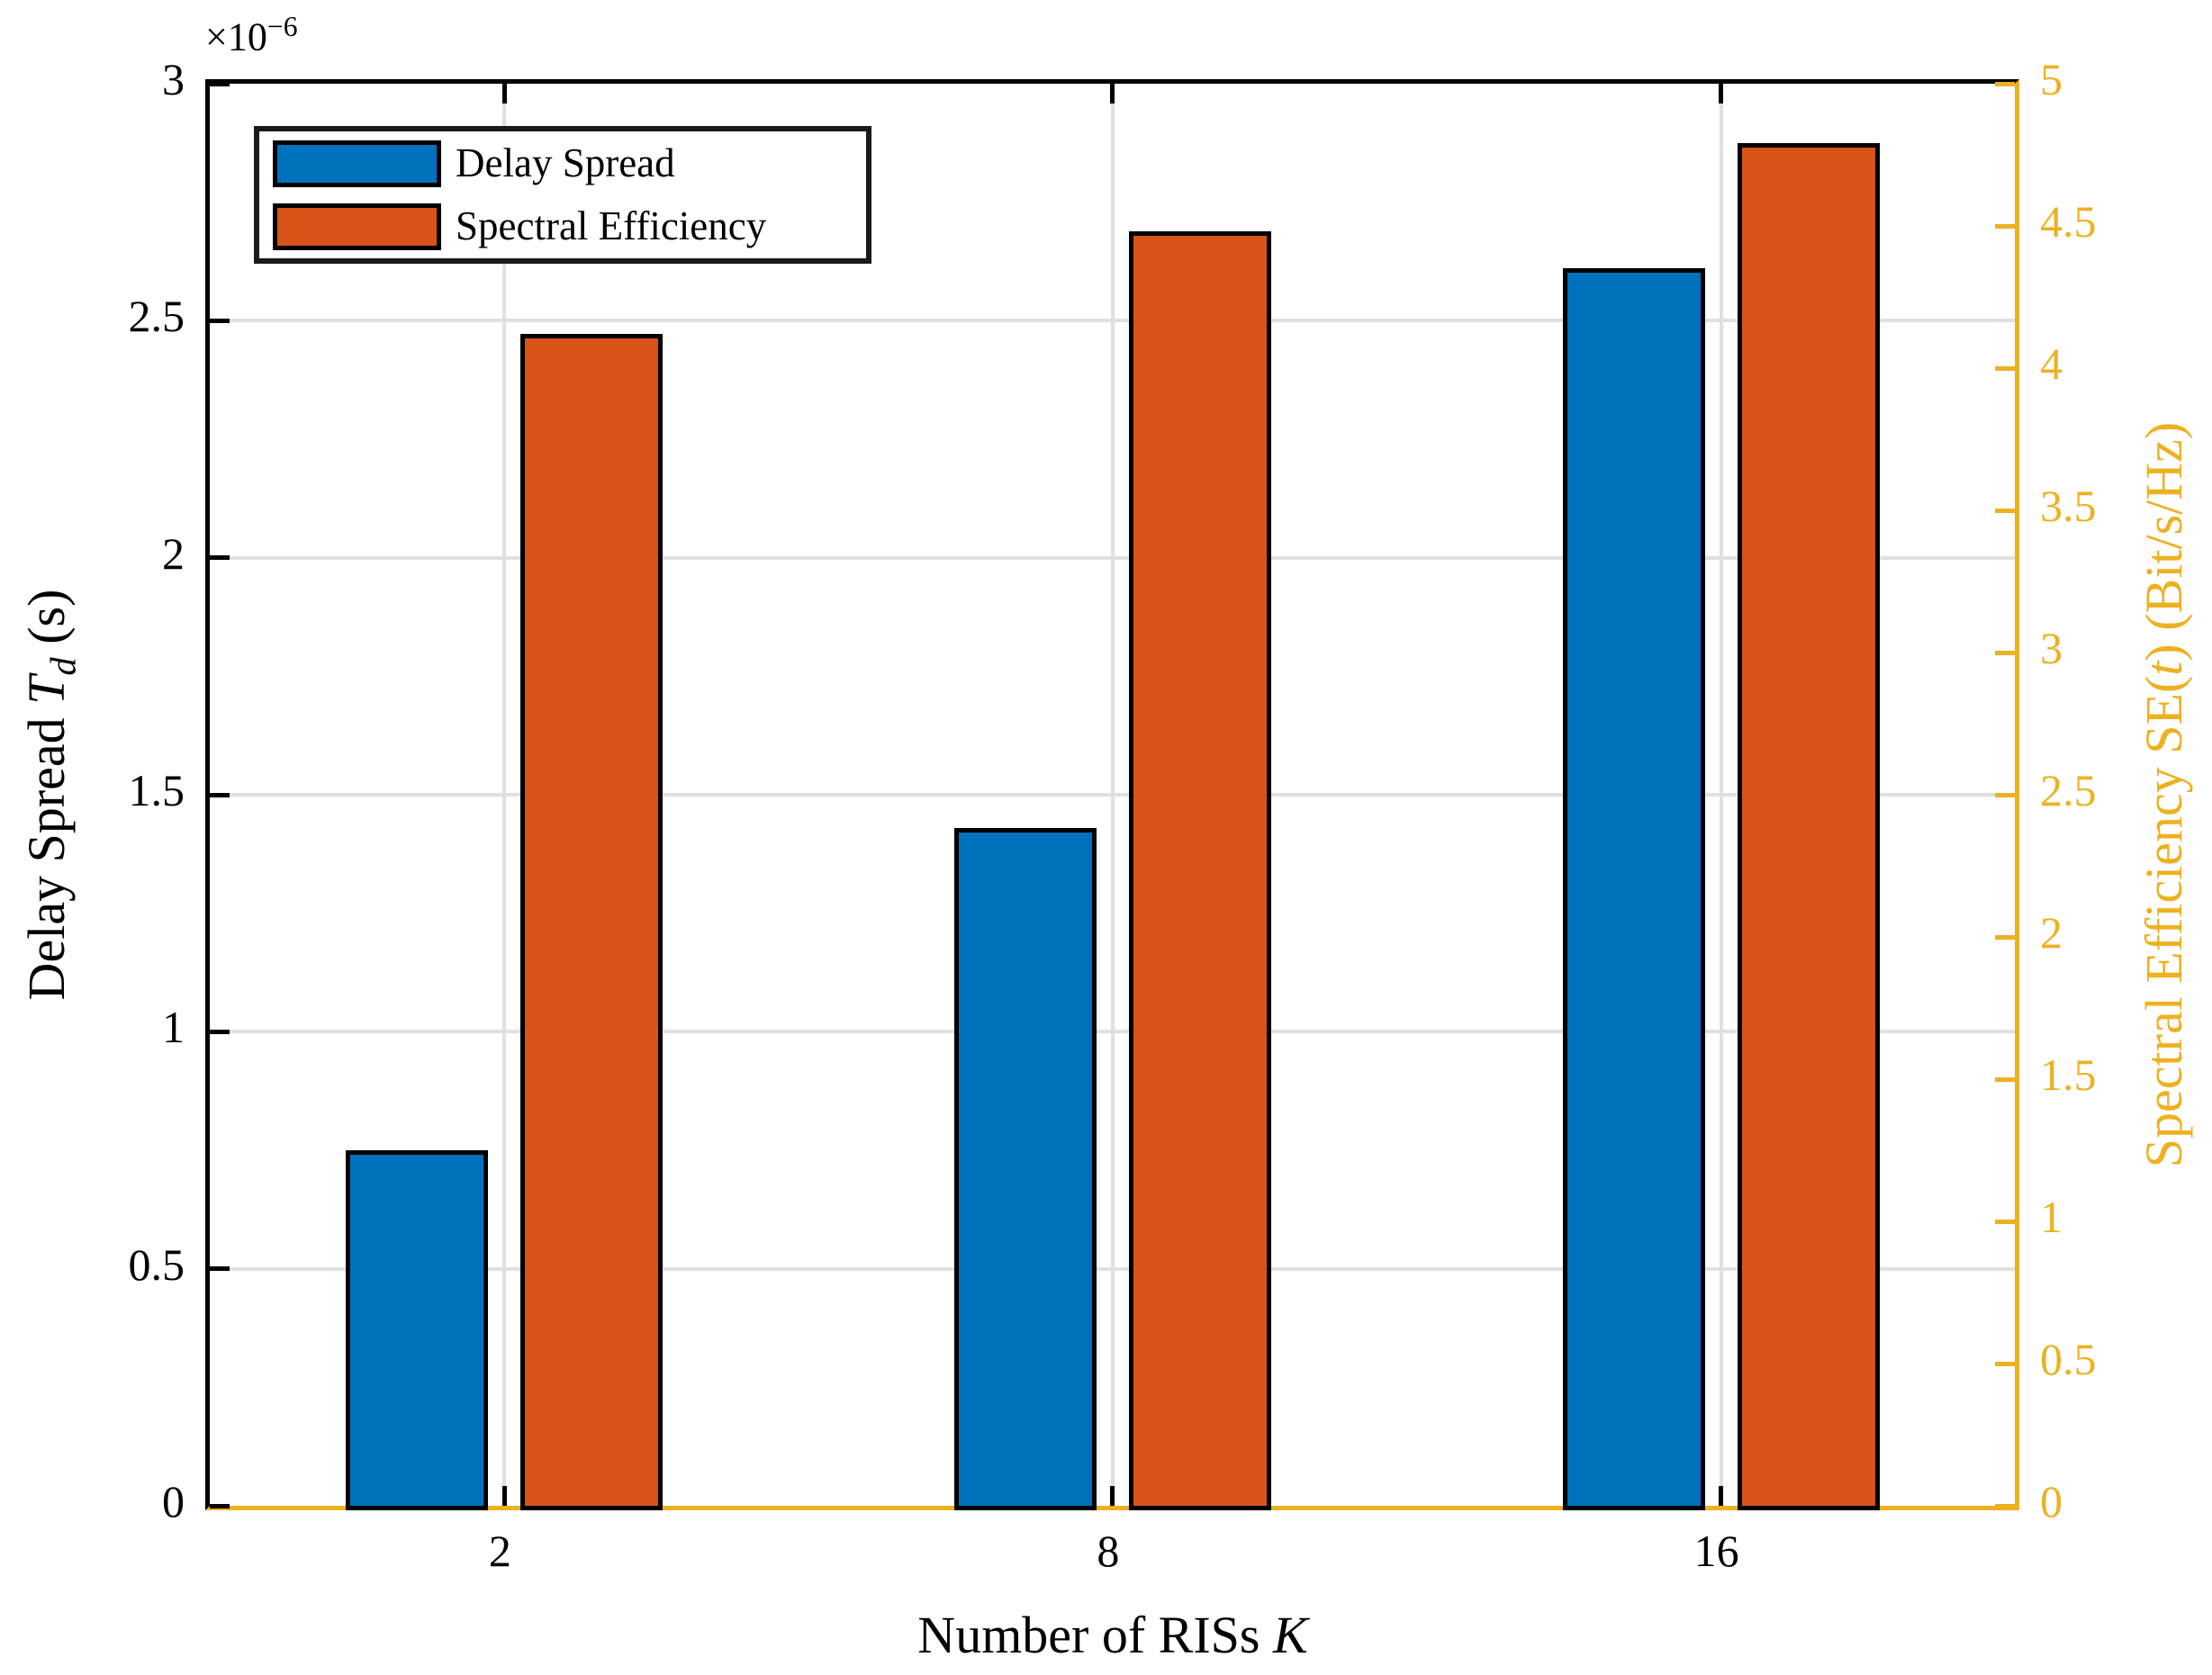 The height and width of the screenshot is (1675, 2212). What do you see at coordinates (46, 852) in the screenshot?
I see `left-axis-label-text: Delay Spread` at bounding box center [46, 852].